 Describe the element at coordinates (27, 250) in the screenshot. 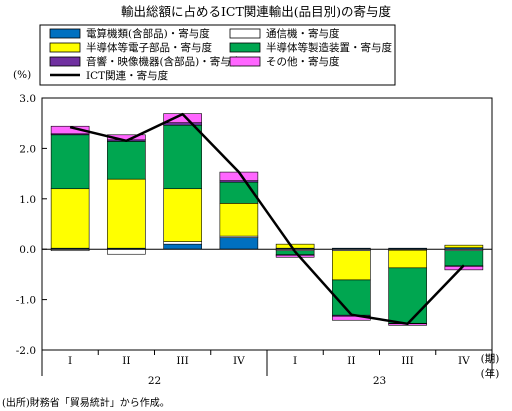

I see `y-tick-label: 0.0` at that location.